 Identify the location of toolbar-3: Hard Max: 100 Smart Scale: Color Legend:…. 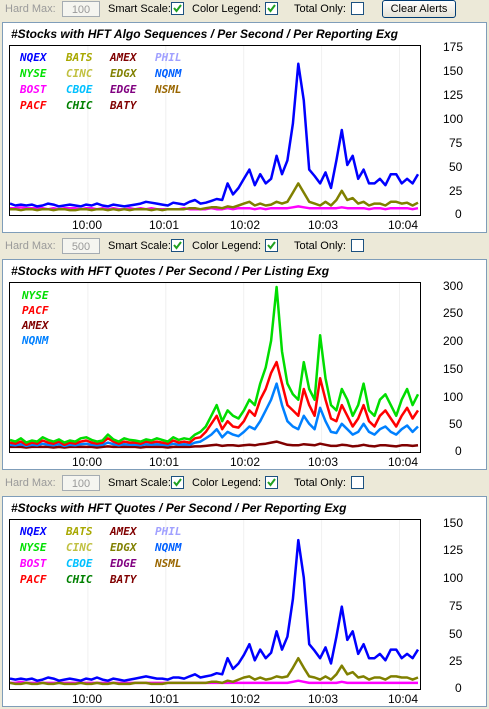
(244, 484).